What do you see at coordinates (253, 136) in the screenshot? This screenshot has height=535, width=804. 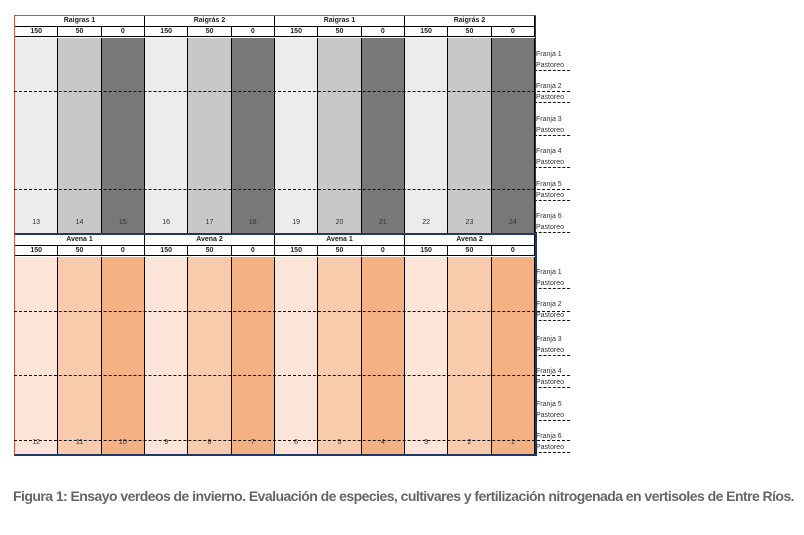 I see `plot-column: 18` at bounding box center [253, 136].